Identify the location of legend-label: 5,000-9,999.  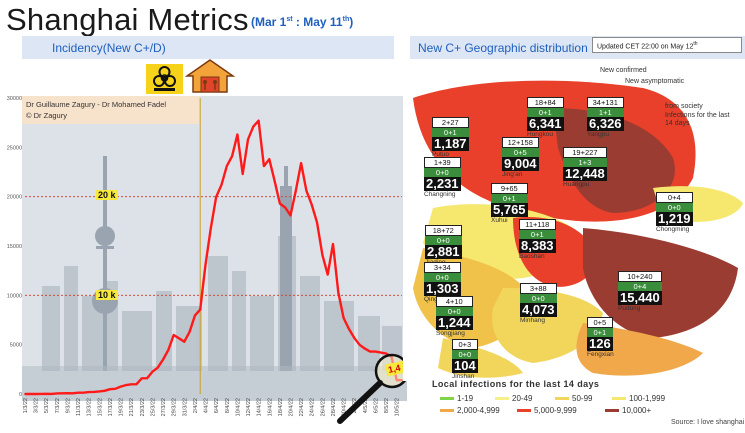
(555, 410).